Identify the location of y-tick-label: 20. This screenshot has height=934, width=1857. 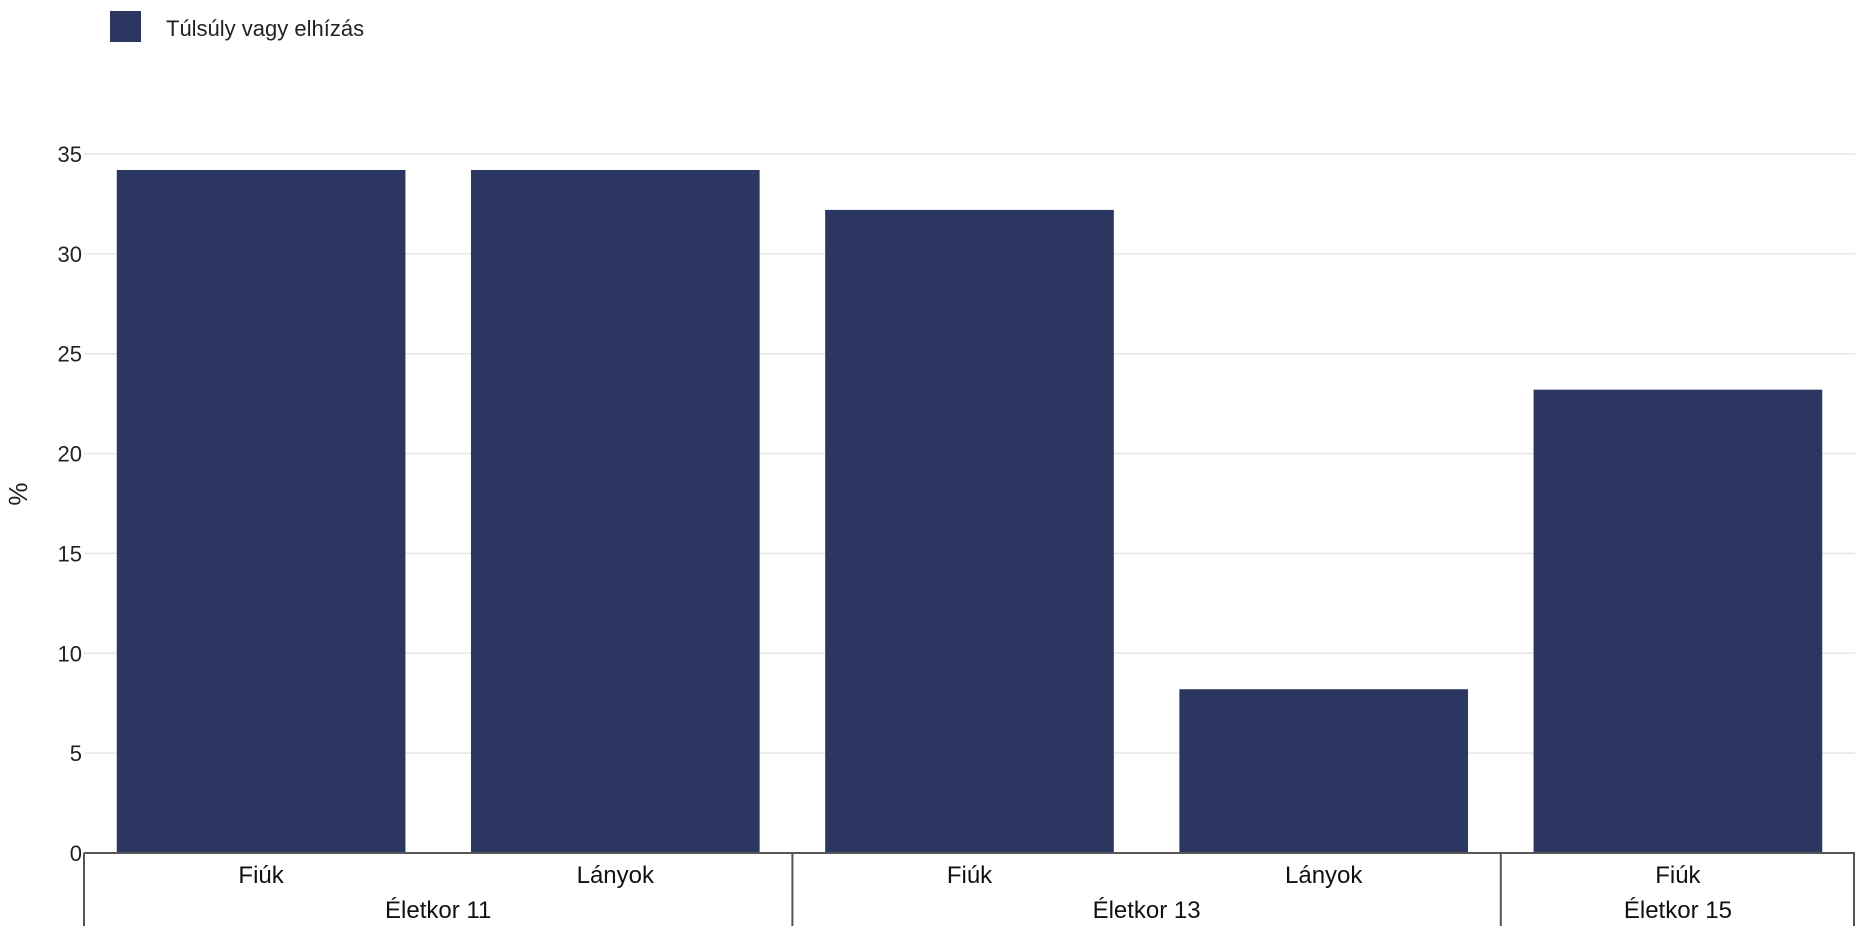
(70, 454).